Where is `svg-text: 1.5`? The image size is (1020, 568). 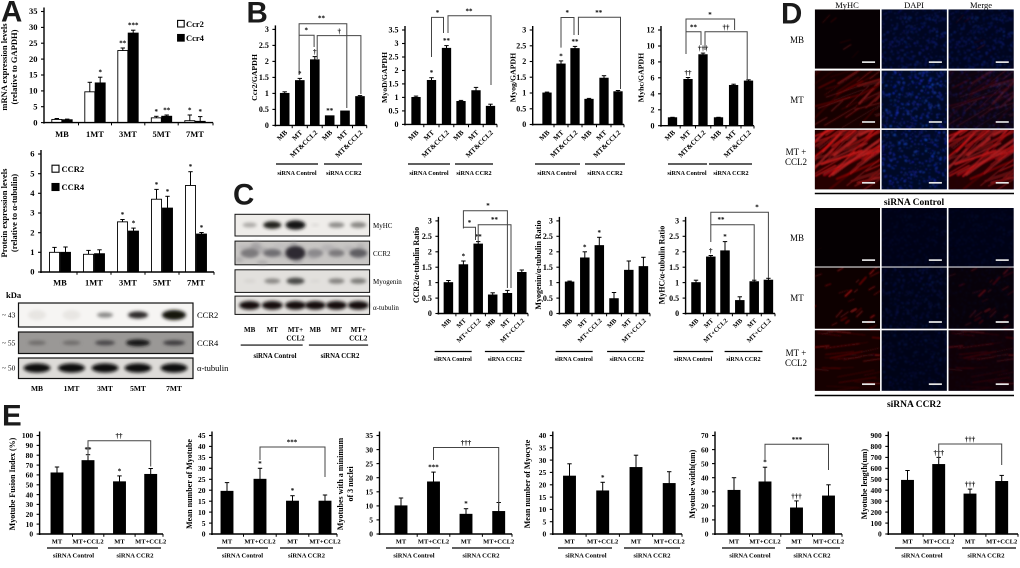
svg-text: 1.5 is located at coordinates (394, 84).